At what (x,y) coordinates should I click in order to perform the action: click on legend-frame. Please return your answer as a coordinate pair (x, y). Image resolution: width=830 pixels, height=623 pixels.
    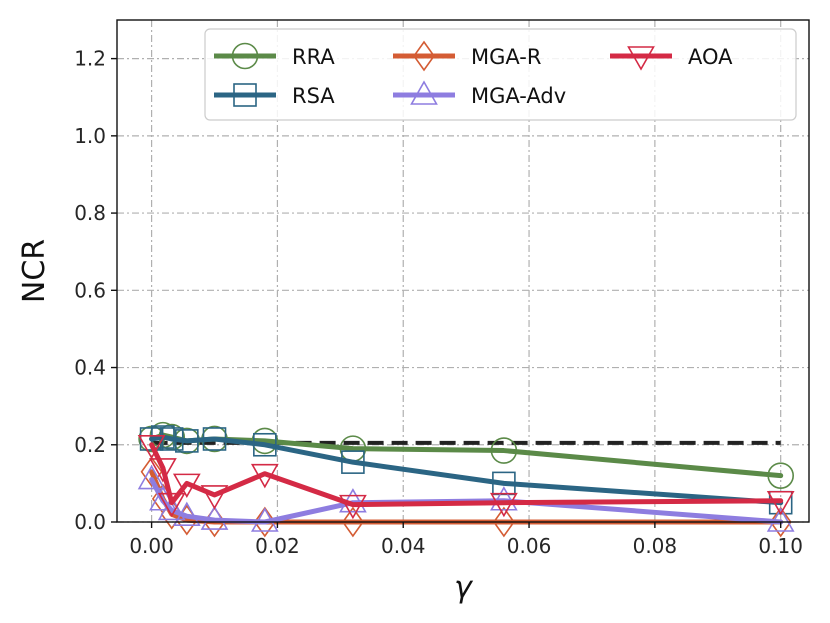
    Looking at the image, I should click on (500, 74).